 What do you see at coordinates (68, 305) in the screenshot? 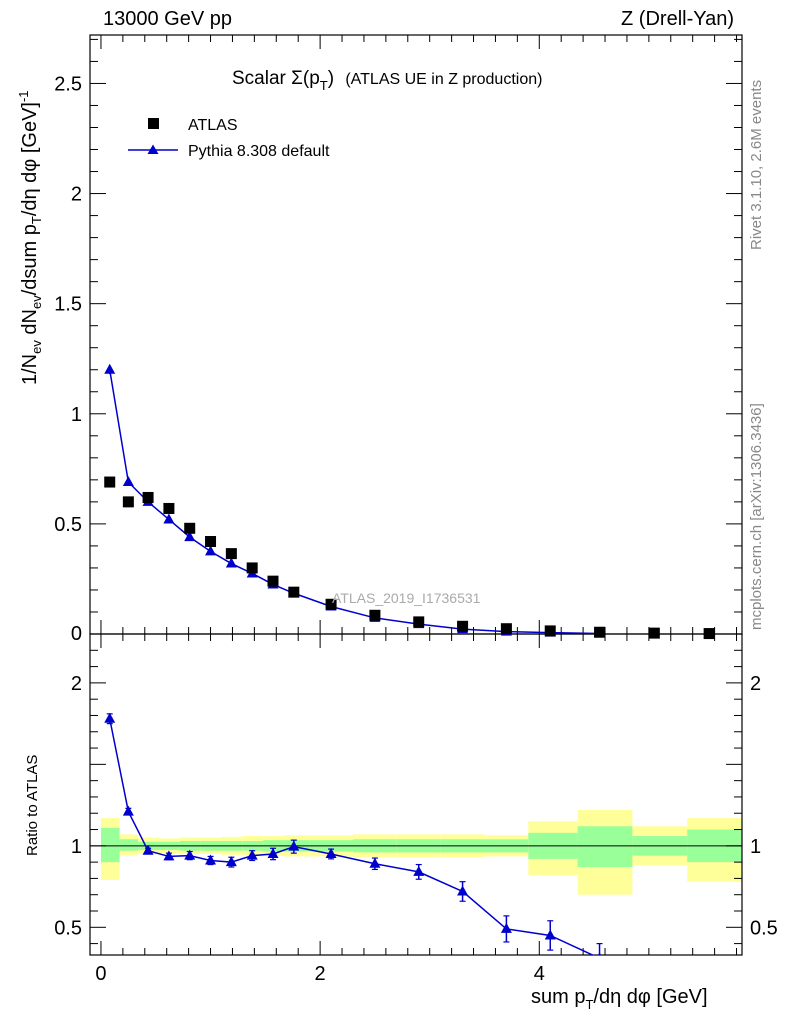
I see `y-tick-label-main: 1.5` at bounding box center [68, 305].